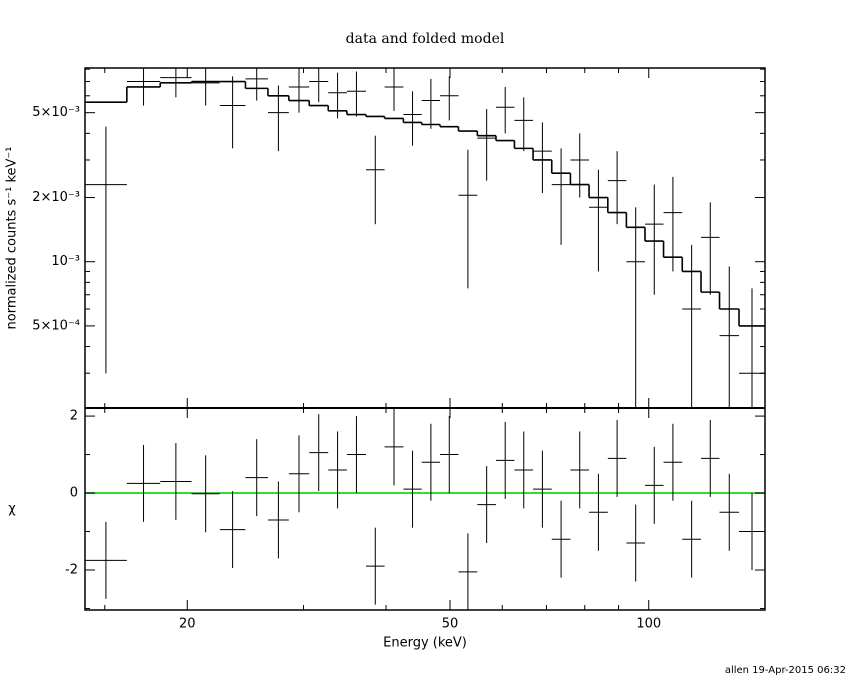 The width and height of the screenshot is (850, 680). I want to click on y-tick-label: 0, so click(74, 493).